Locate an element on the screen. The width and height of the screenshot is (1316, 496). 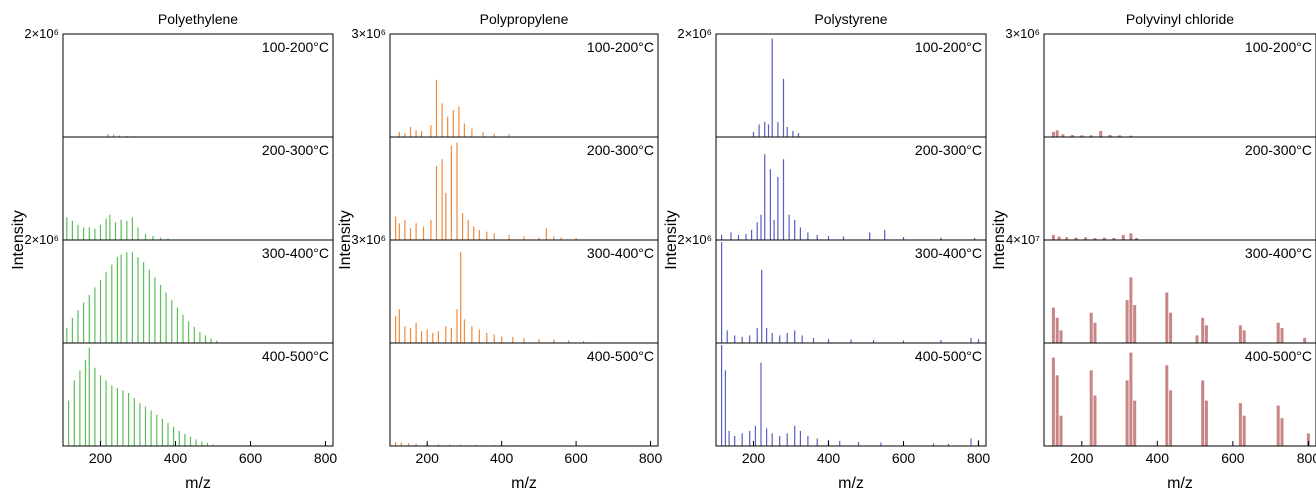
panel-title: Polyethylene is located at coordinates (198, 19).